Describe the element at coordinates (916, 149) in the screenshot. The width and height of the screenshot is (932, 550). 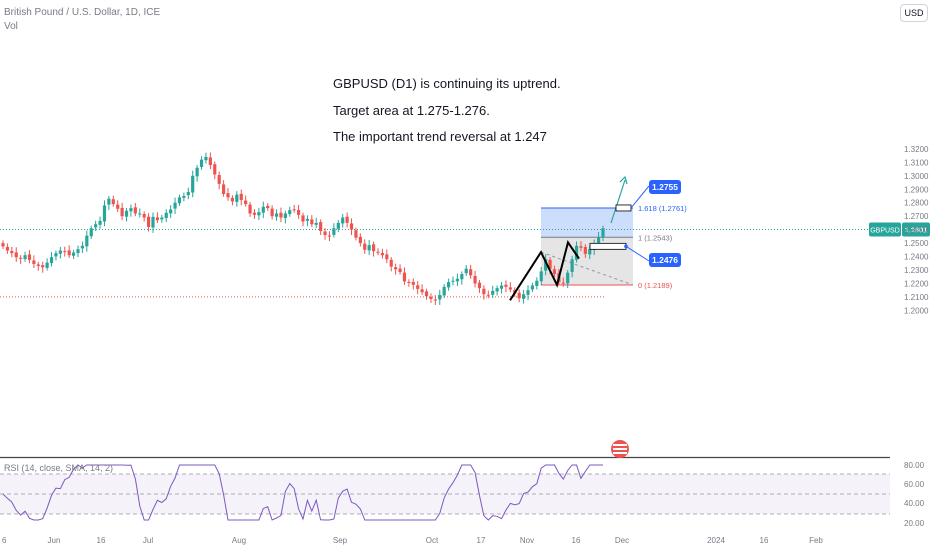
I see `price-tick-label: 1.3200` at that location.